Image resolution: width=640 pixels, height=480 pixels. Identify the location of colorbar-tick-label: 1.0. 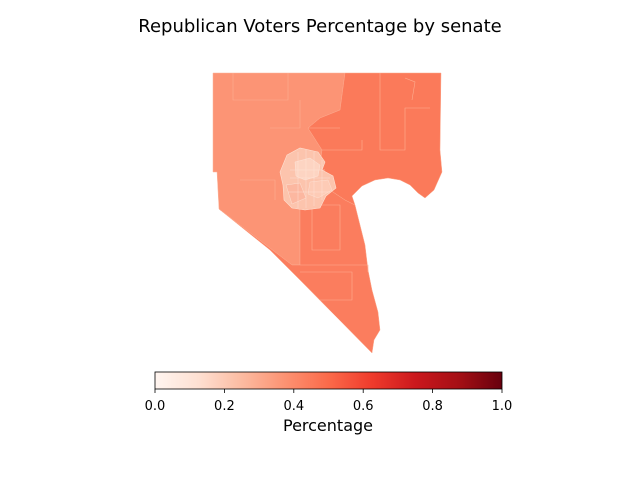
(502, 406).